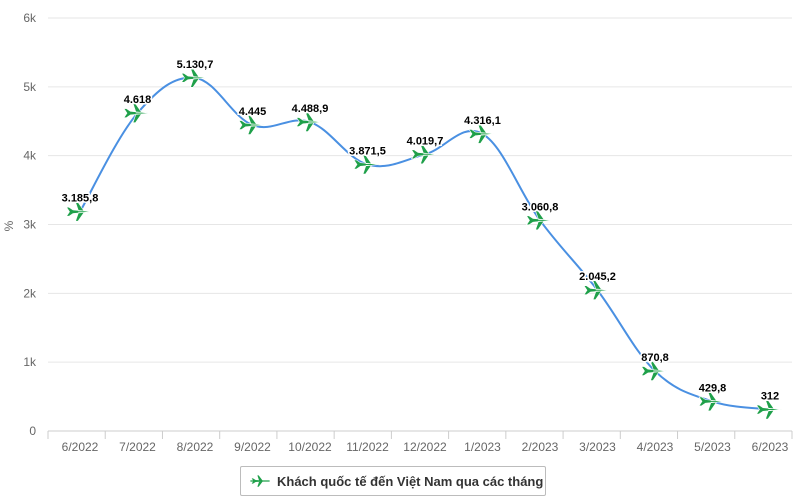 This screenshot has height=500, width=800. What do you see at coordinates (80, 447) in the screenshot?
I see `x-tick-label: 6/2022` at bounding box center [80, 447].